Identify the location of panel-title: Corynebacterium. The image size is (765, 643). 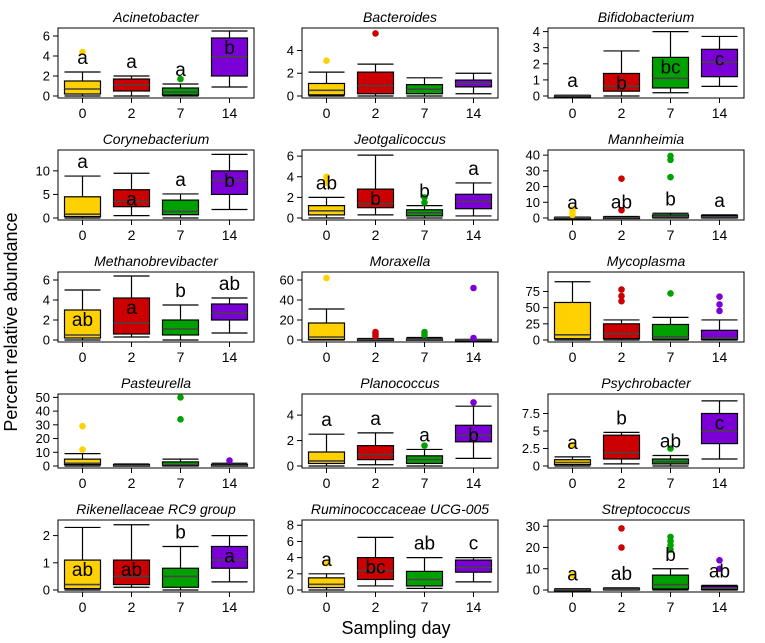
(156, 139).